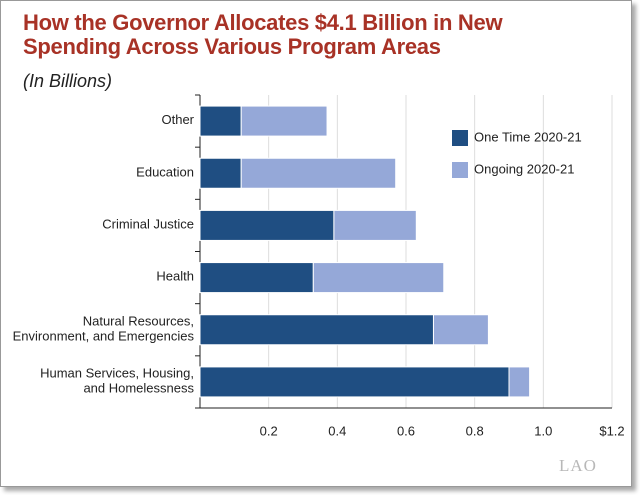  I want to click on x-tick-label: 0.6, so click(406, 430).